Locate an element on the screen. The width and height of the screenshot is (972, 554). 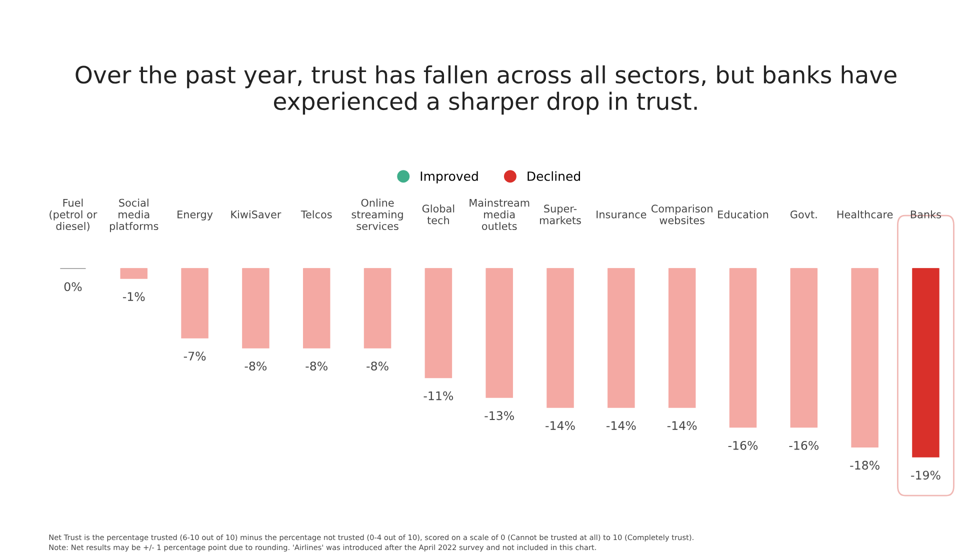
x-tick-label: Energy is located at coordinates (195, 215).